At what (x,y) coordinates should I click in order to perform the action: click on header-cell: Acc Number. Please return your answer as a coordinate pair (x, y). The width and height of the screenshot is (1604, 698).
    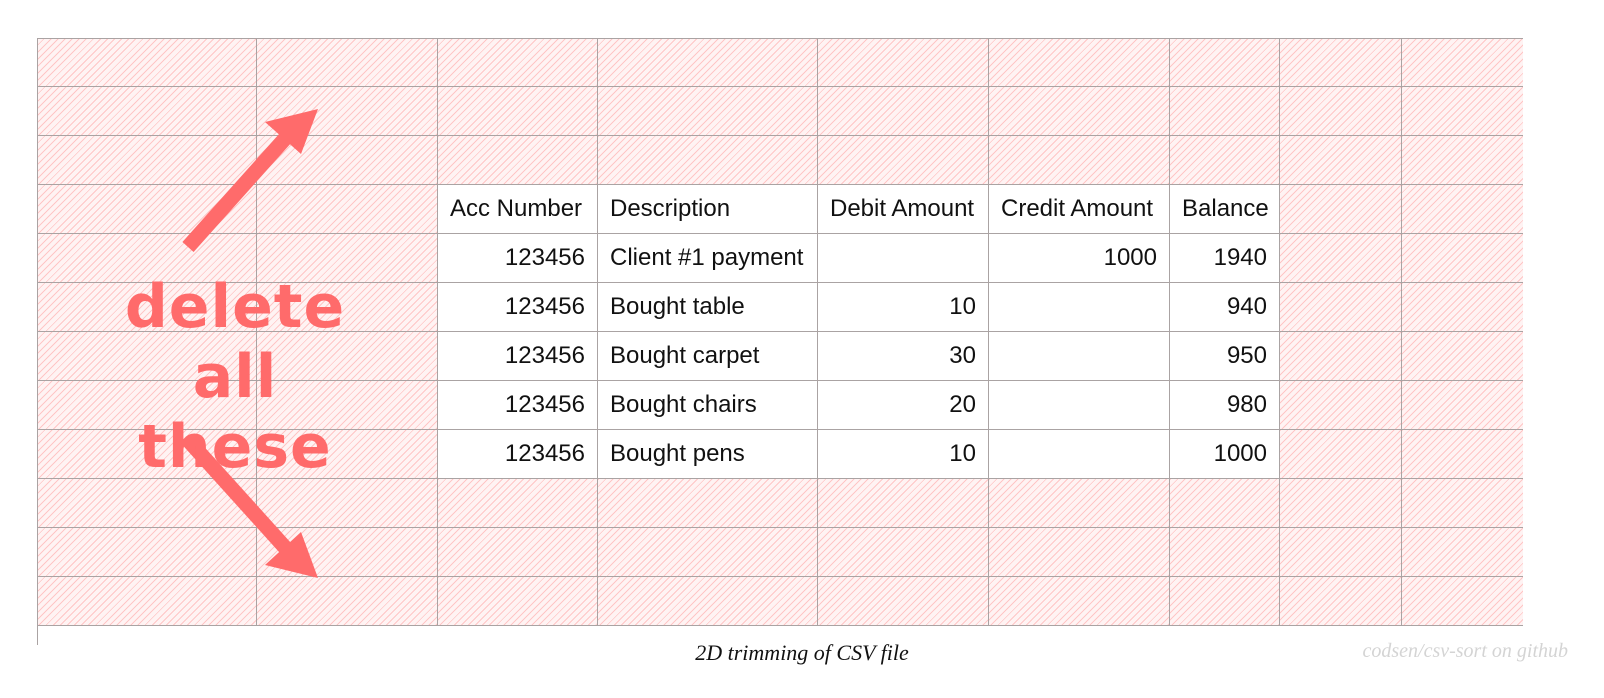
    Looking at the image, I should click on (518, 209).